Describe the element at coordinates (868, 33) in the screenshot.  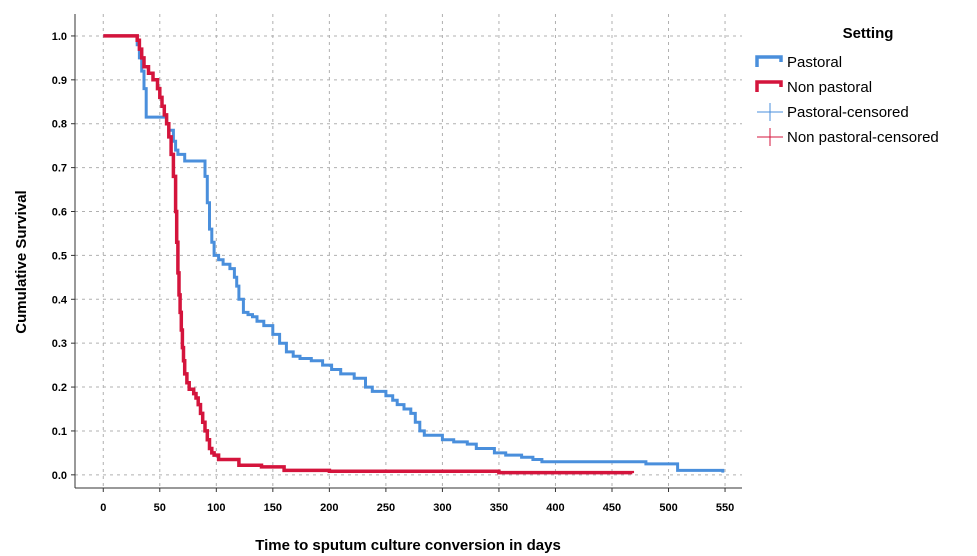
I see `legend-title: Setting` at that location.